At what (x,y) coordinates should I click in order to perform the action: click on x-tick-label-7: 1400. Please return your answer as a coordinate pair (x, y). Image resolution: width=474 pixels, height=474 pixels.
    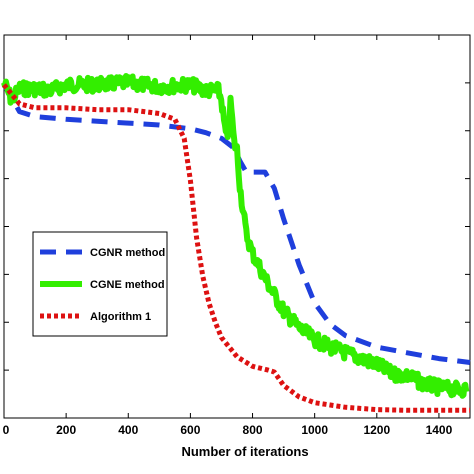
    Looking at the image, I should click on (439, 430).